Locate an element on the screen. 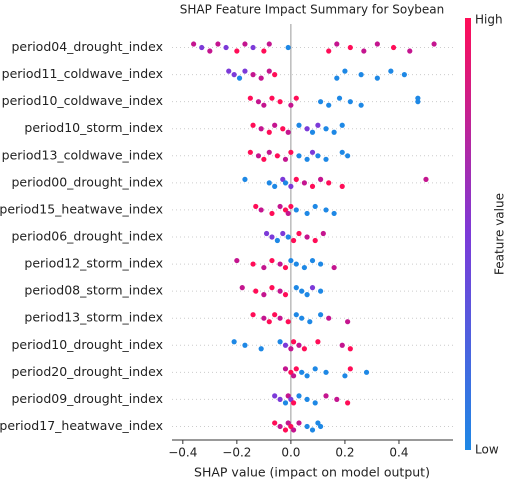  x-tick-label: −0.4 is located at coordinates (182, 453).